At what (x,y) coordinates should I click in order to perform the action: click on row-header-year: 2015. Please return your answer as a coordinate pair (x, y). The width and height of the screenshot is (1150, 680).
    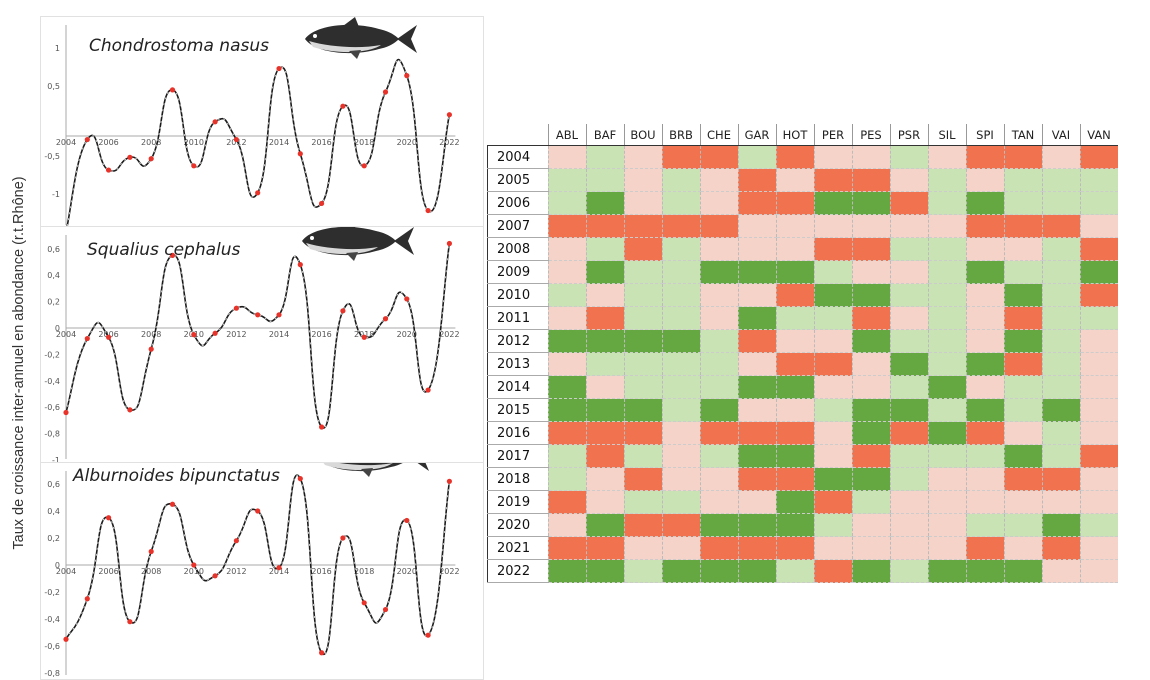
    Looking at the image, I should click on (517, 410).